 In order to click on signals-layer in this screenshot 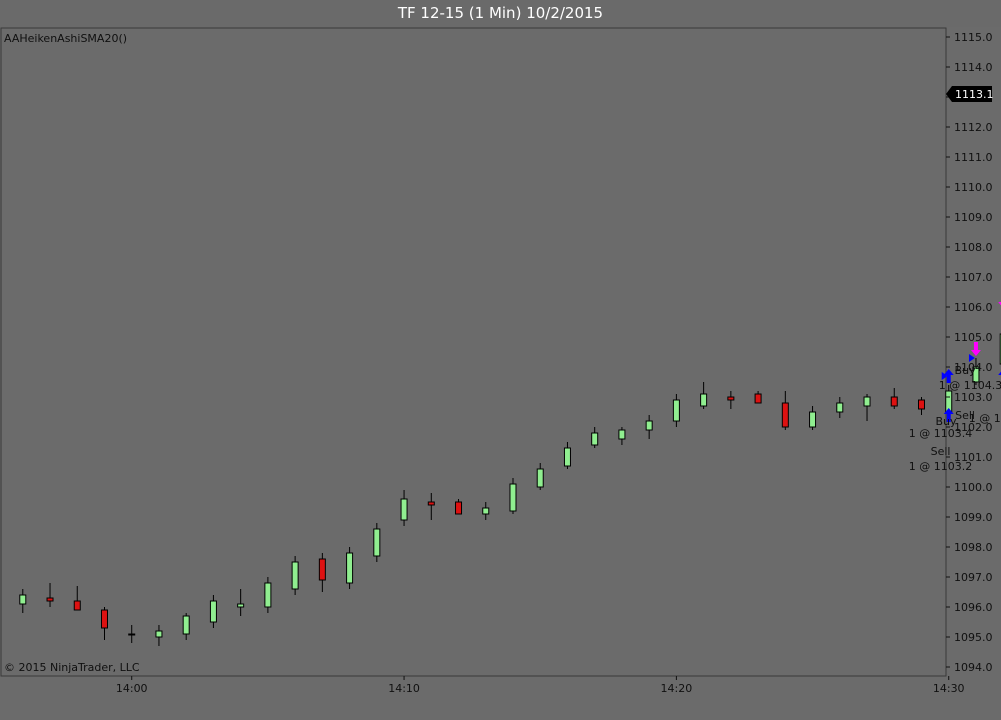, I will do `click(972, 362)`.